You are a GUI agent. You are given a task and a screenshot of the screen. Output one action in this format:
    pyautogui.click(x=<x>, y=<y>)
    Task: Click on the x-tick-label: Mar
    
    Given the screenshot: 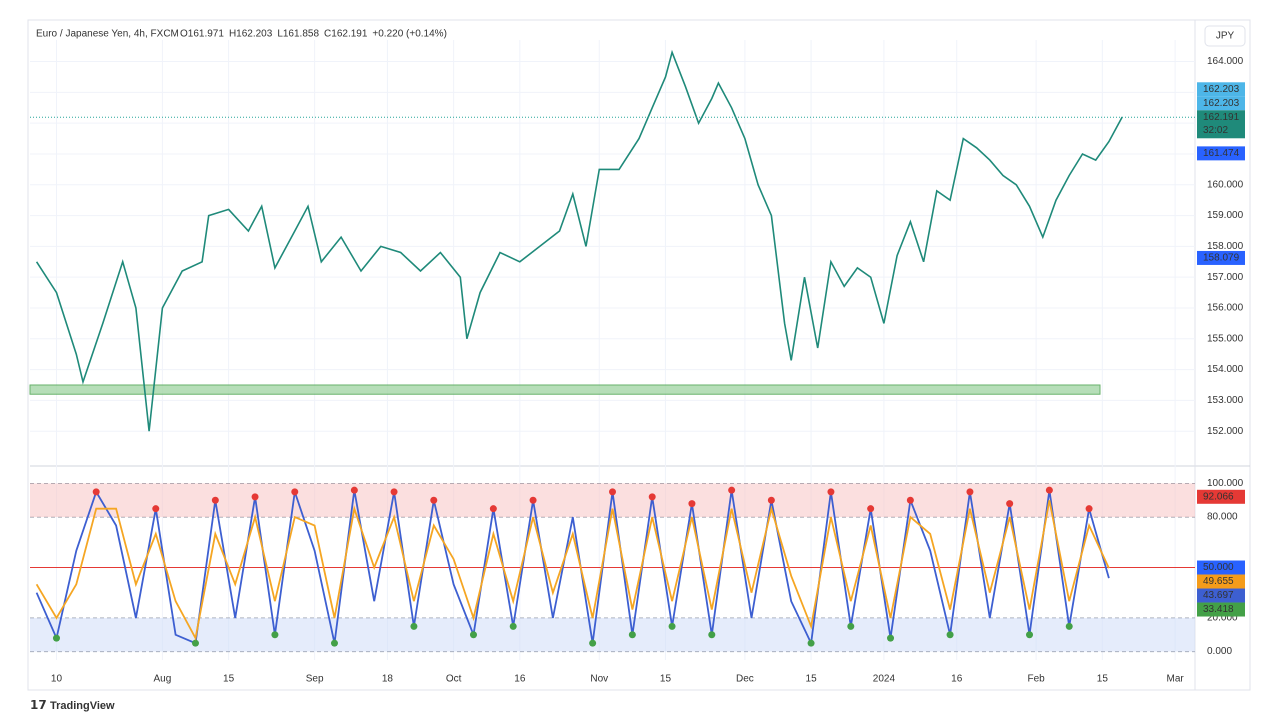 What is the action you would take?
    pyautogui.click(x=1176, y=679)
    